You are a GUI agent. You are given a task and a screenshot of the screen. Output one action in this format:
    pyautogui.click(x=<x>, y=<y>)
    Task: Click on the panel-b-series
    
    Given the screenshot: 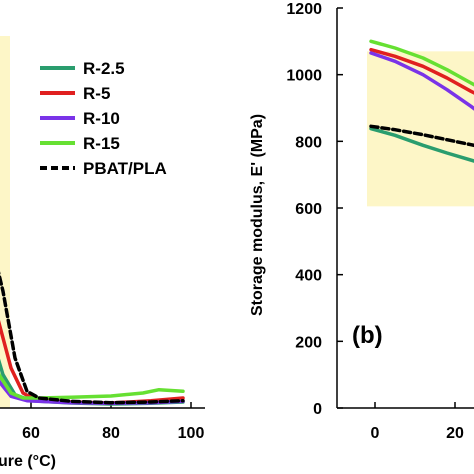 What is the action you would take?
    pyautogui.click(x=421, y=101)
    